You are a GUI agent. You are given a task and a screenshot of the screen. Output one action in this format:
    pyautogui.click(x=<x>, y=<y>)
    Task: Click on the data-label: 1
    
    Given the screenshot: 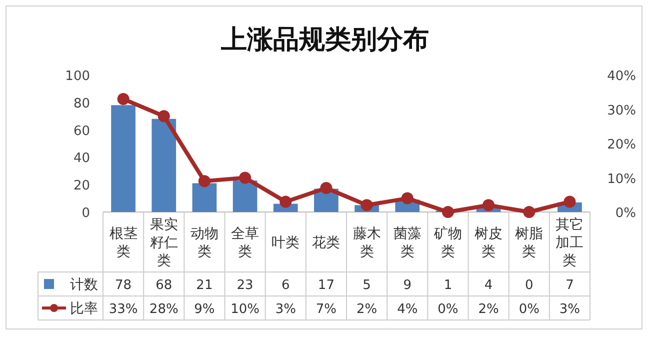 What is the action you would take?
    pyautogui.click(x=448, y=285)
    